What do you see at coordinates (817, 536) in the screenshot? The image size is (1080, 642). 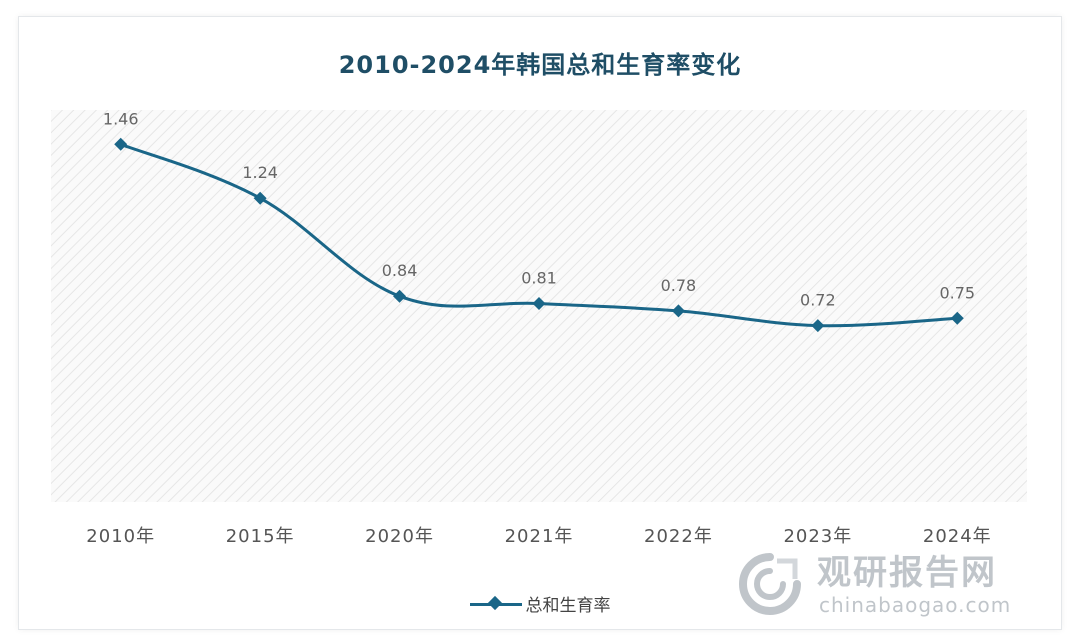 I see `x-tick-label: 2023年` at bounding box center [817, 536].